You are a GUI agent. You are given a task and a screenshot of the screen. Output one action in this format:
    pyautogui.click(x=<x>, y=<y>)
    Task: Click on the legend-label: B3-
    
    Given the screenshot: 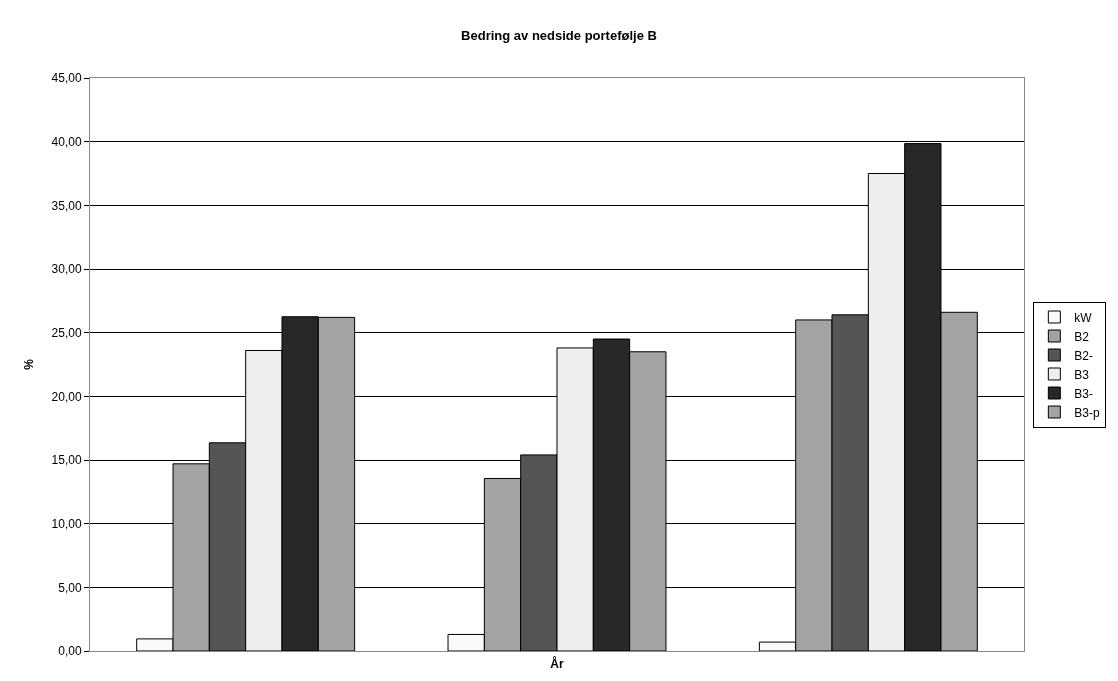 What is the action you would take?
    pyautogui.click(x=1084, y=393)
    